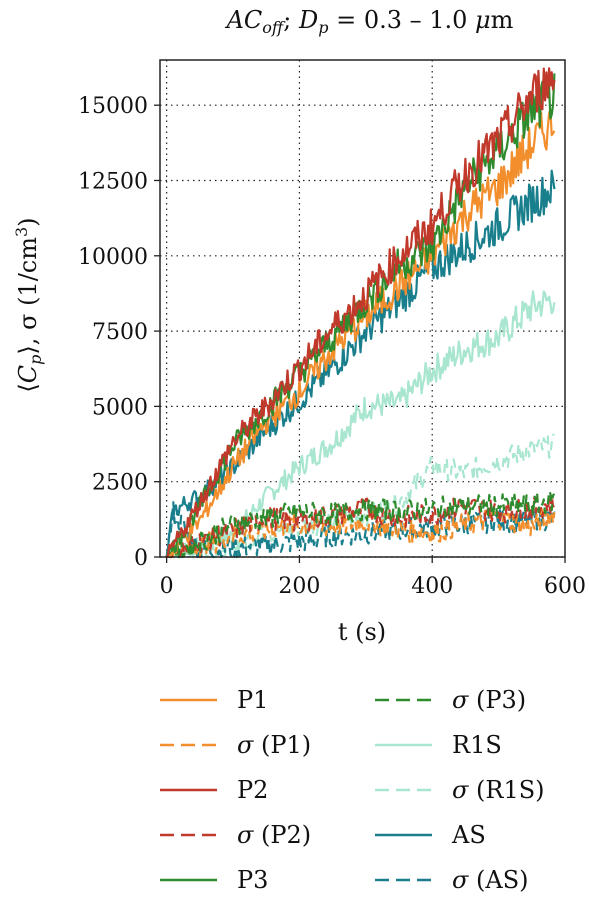  What do you see at coordinates (282, 835) in the screenshot?
I see `legend-series-ref: (P2)` at bounding box center [282, 835].